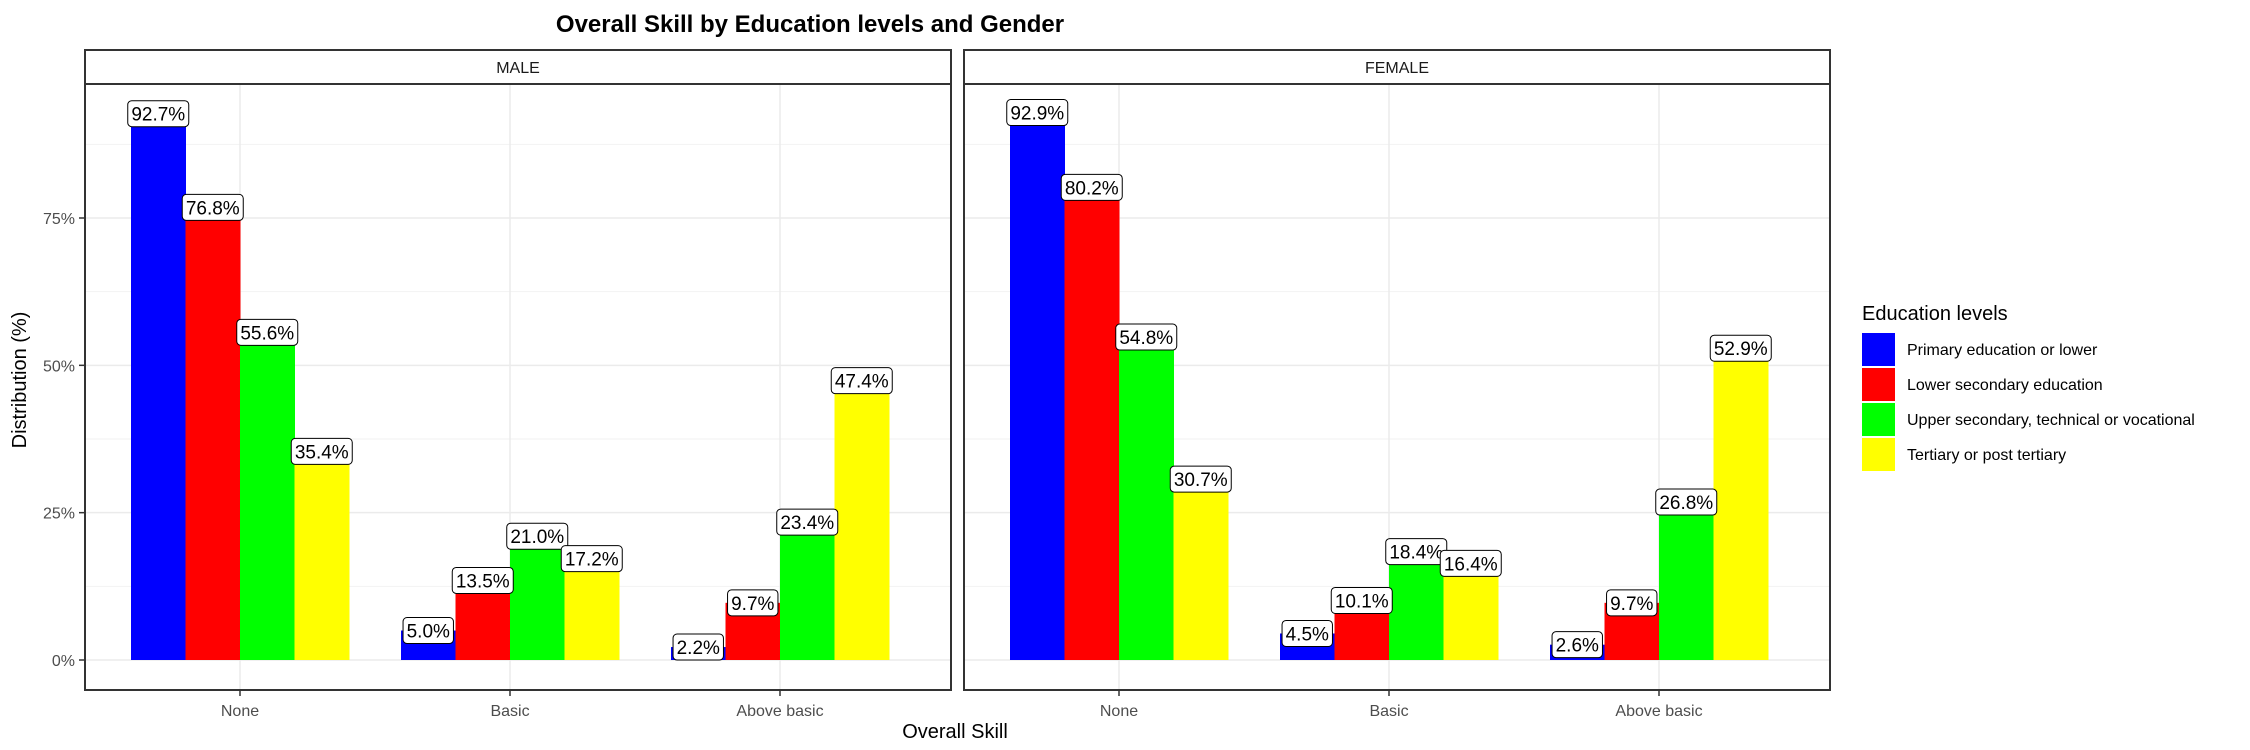 The width and height of the screenshot is (2250, 750). Describe the element at coordinates (955, 732) in the screenshot. I see `x-axis-title: Overall Skill` at that location.